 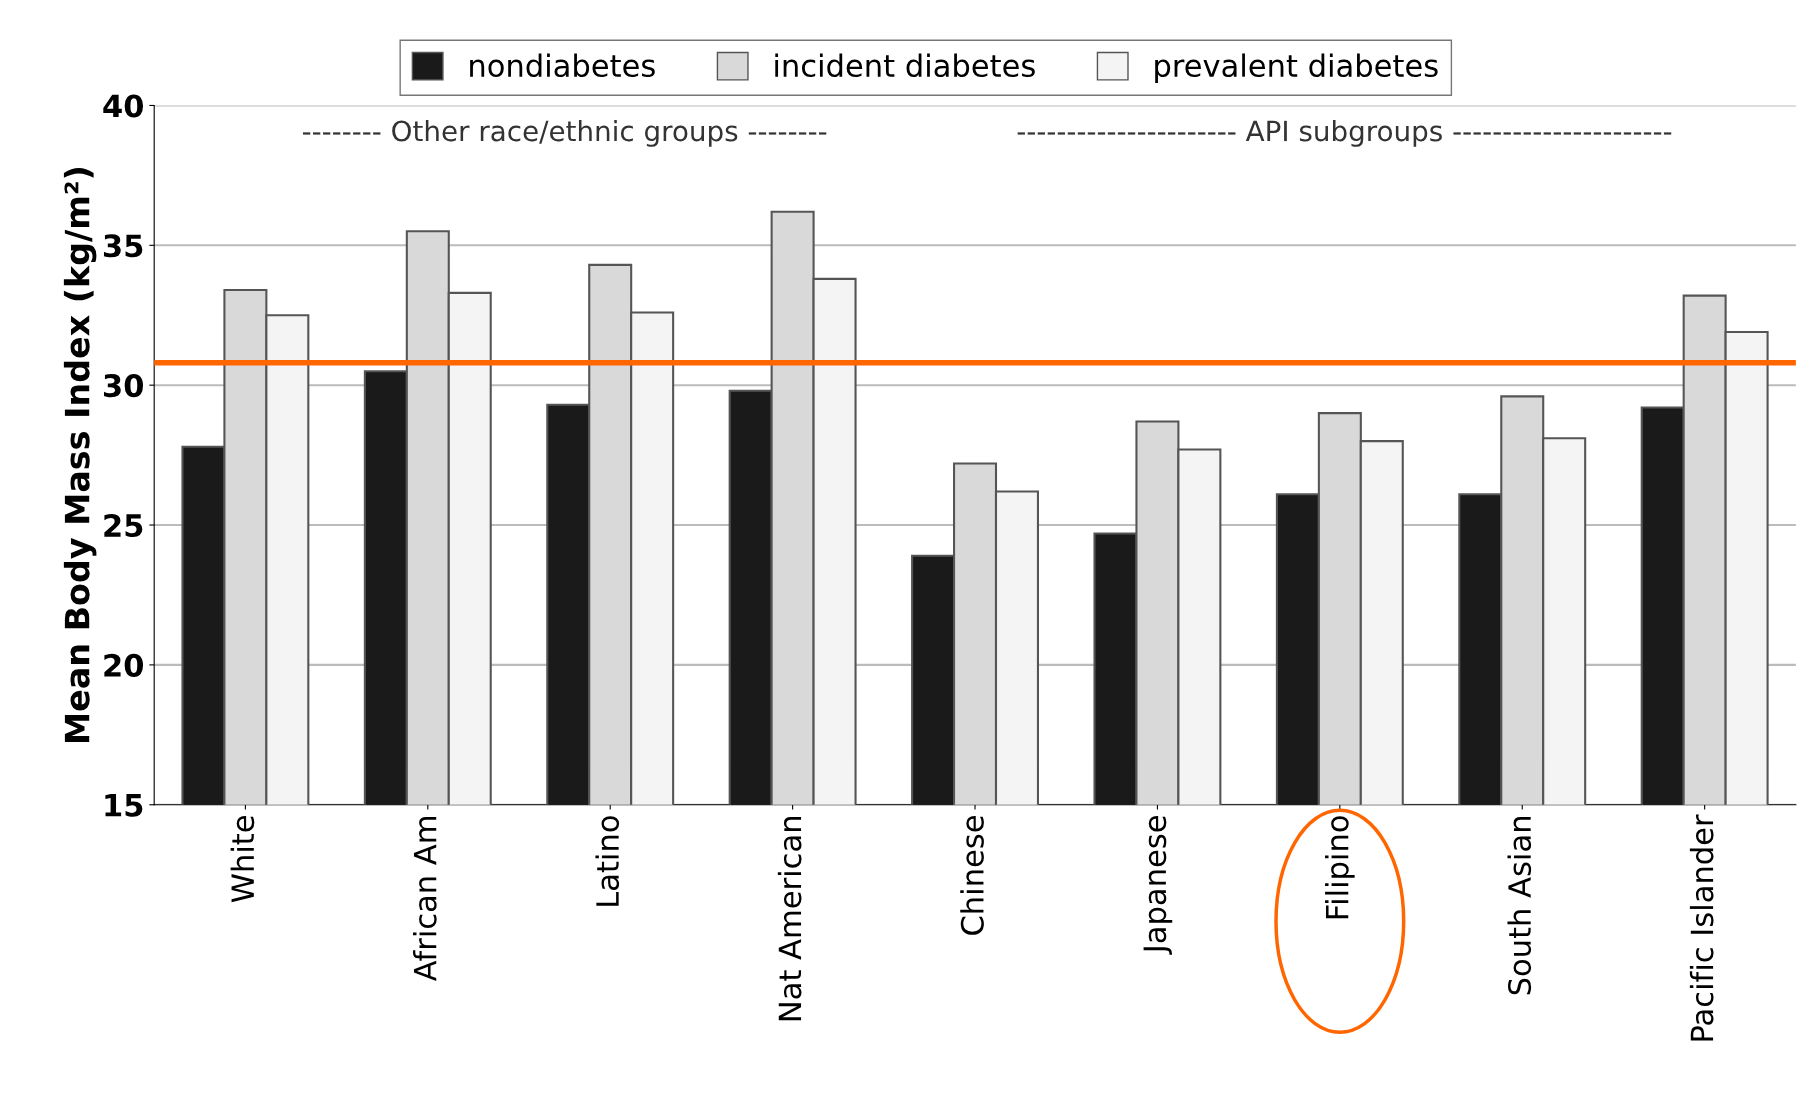 I want to click on annotation: ---------------------- API subgroups ----------------------, so click(x=1344, y=133).